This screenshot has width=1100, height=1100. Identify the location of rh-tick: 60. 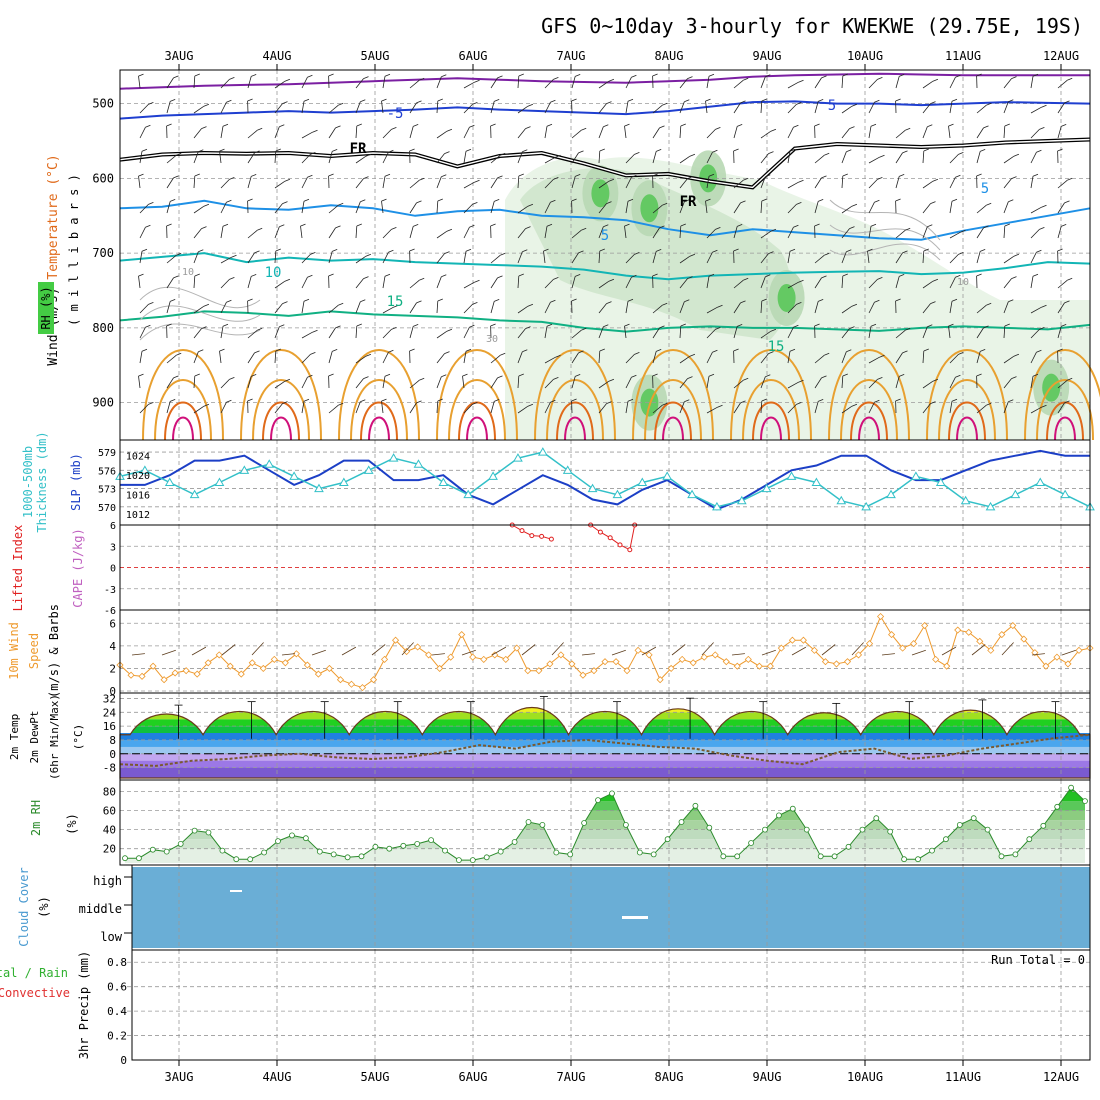
(109, 811).